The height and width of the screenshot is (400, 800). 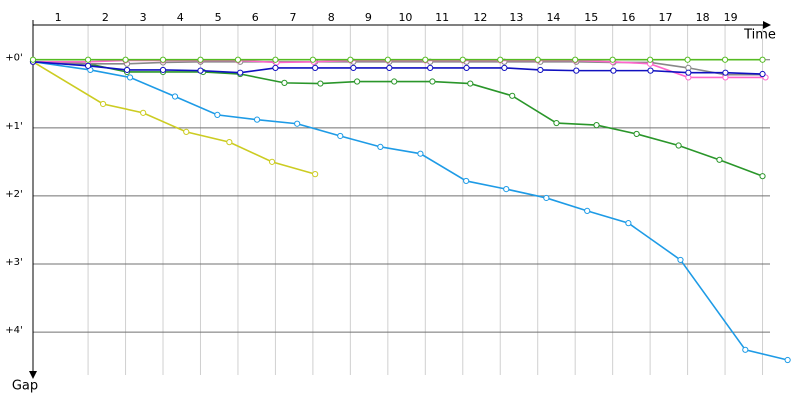 I want to click on x-tick-label: 16, so click(x=628, y=17).